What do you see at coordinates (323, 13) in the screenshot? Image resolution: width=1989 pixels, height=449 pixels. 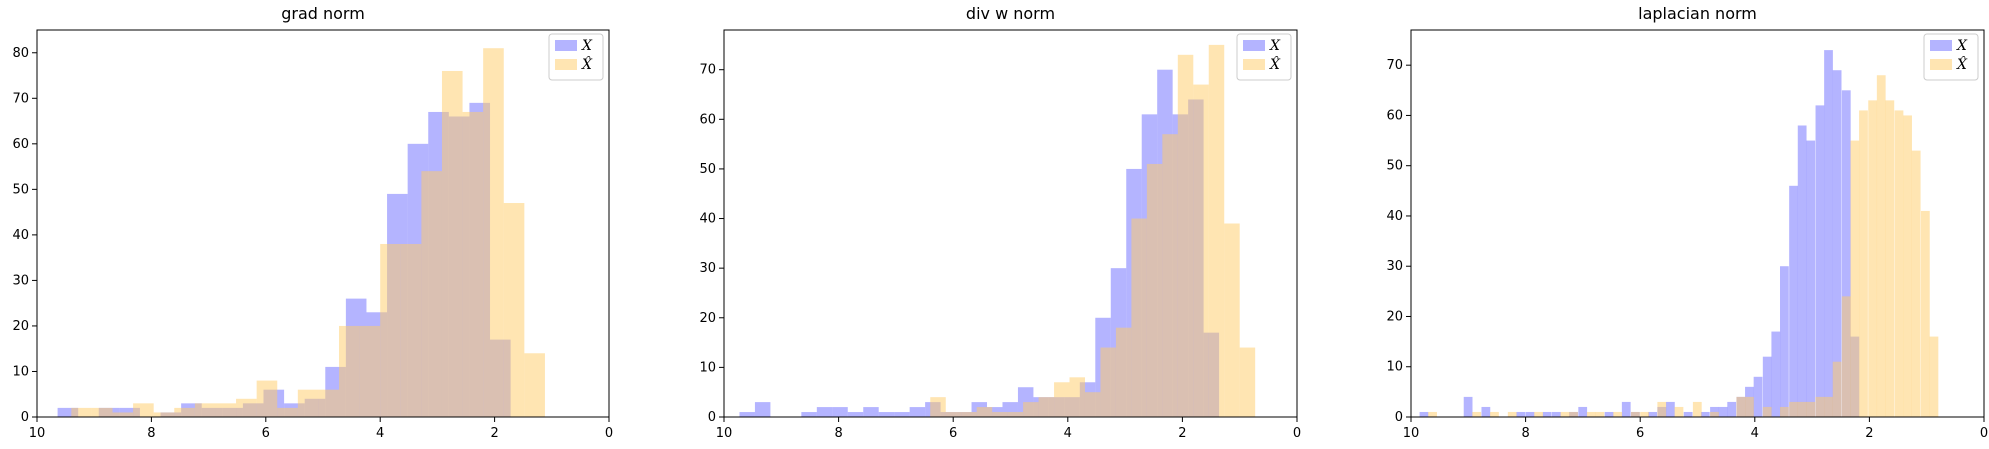 I see `chart-title: grad norm` at bounding box center [323, 13].